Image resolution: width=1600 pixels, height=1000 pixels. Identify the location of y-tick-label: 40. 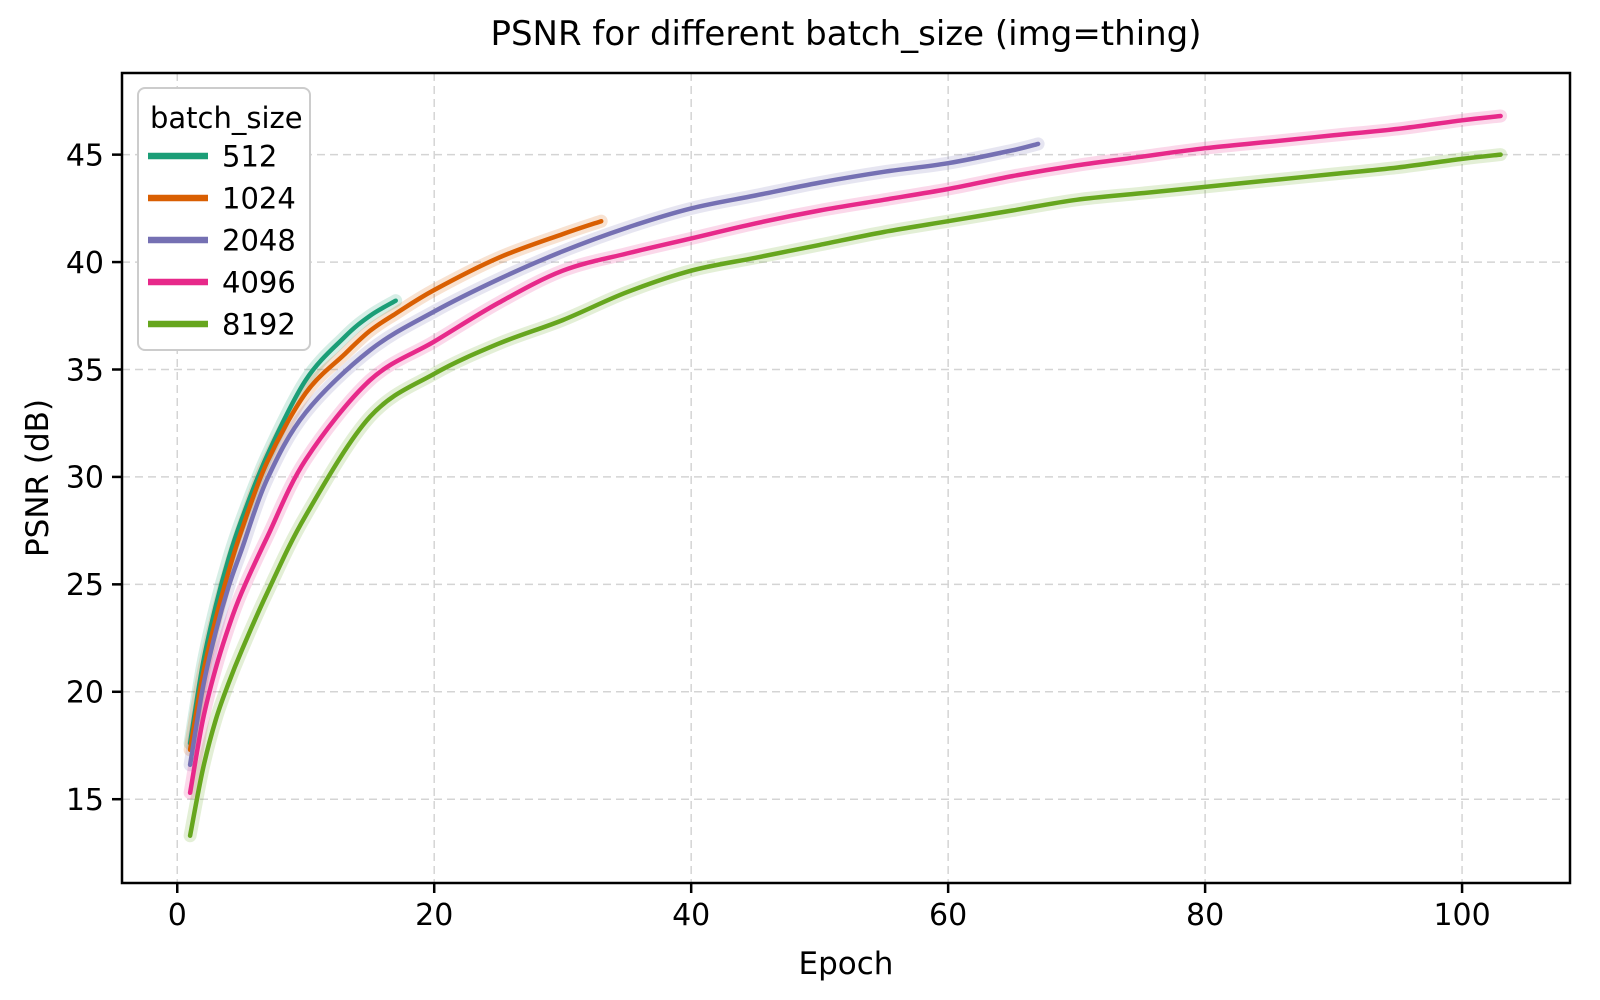
(85, 263).